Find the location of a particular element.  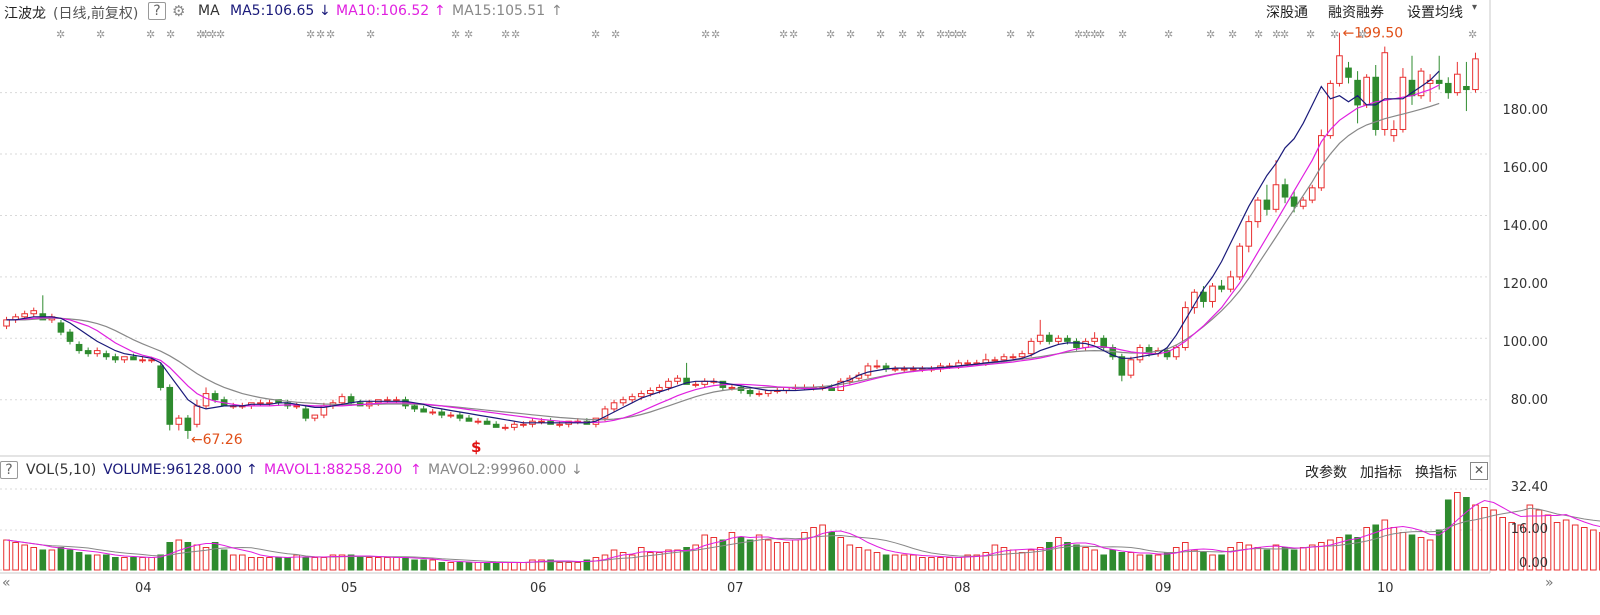

low-annotation: ←67.26 is located at coordinates (217, 440).